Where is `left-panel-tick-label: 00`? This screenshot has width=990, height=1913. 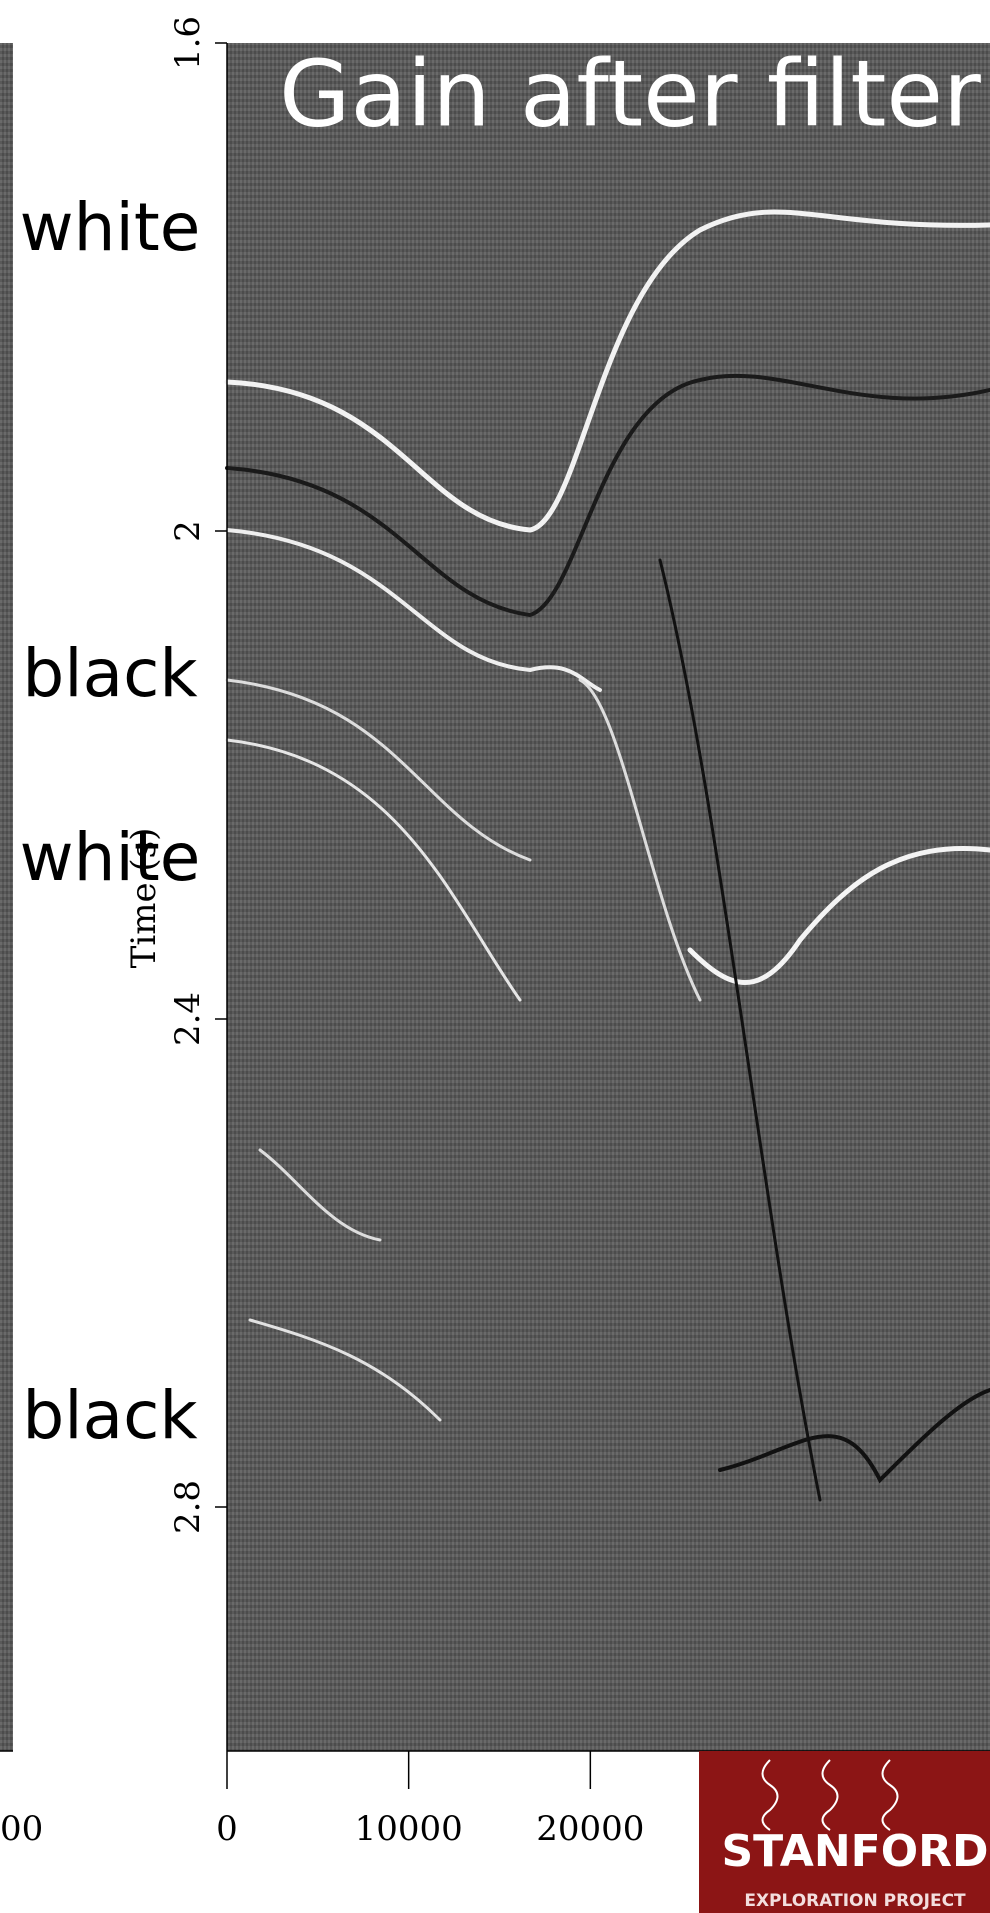 left-panel-tick-label: 00 is located at coordinates (21, 1829).